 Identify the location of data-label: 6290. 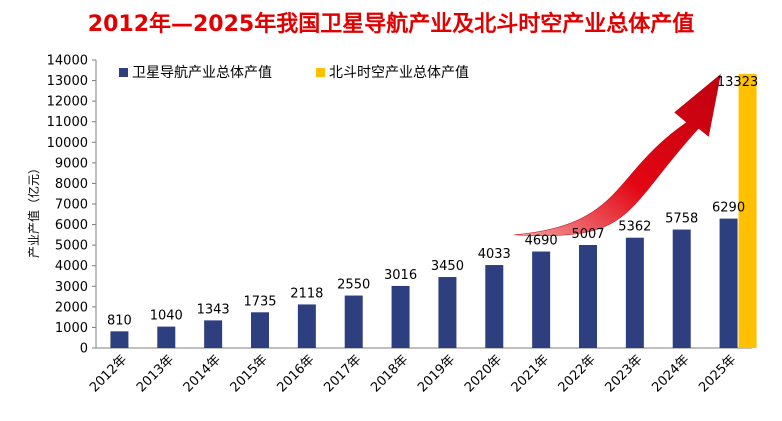
(728, 208).